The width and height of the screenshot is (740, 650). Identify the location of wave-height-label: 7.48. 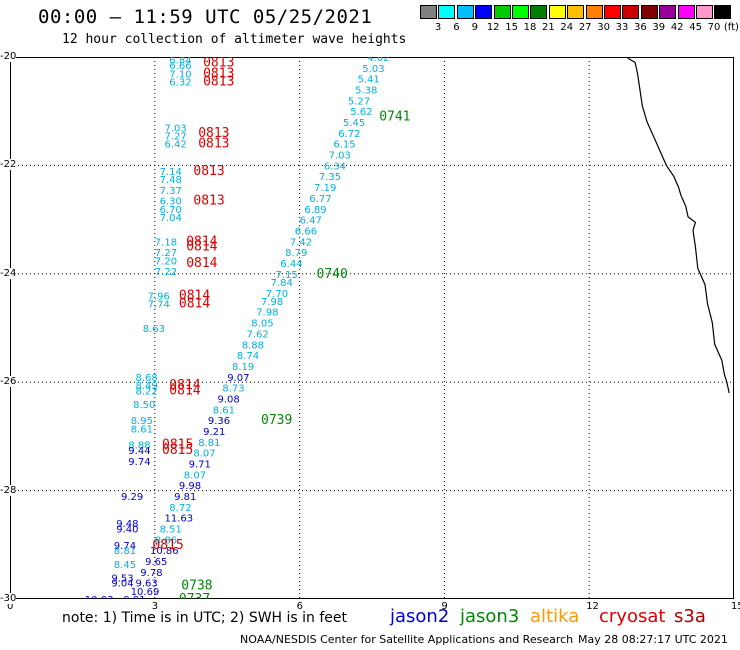
(171, 180).